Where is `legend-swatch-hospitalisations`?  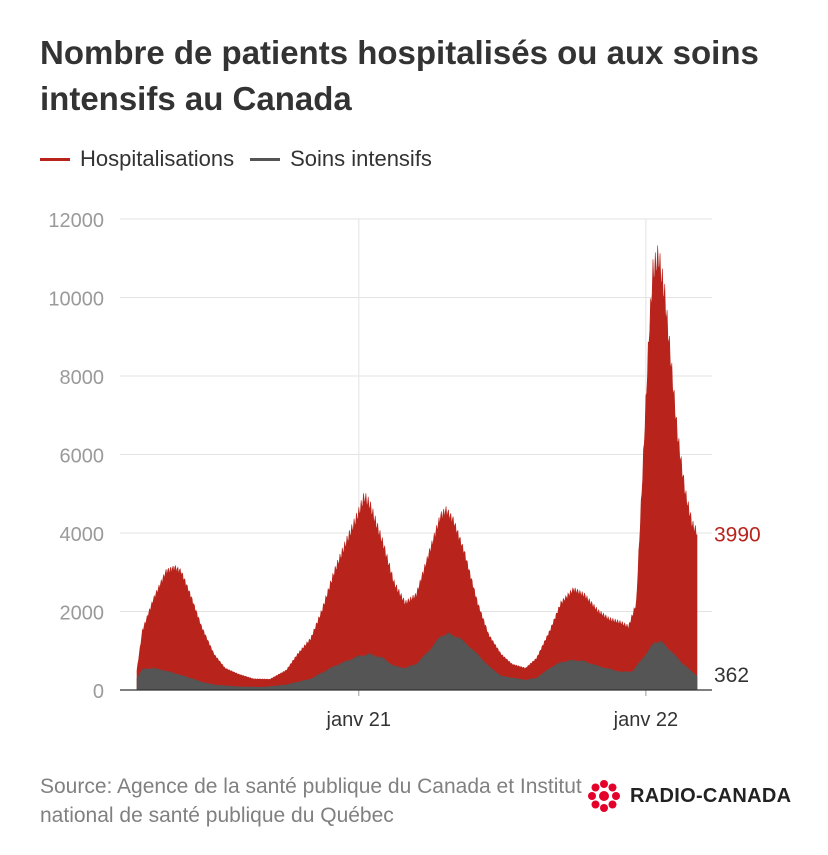 legend-swatch-hospitalisations is located at coordinates (55, 159).